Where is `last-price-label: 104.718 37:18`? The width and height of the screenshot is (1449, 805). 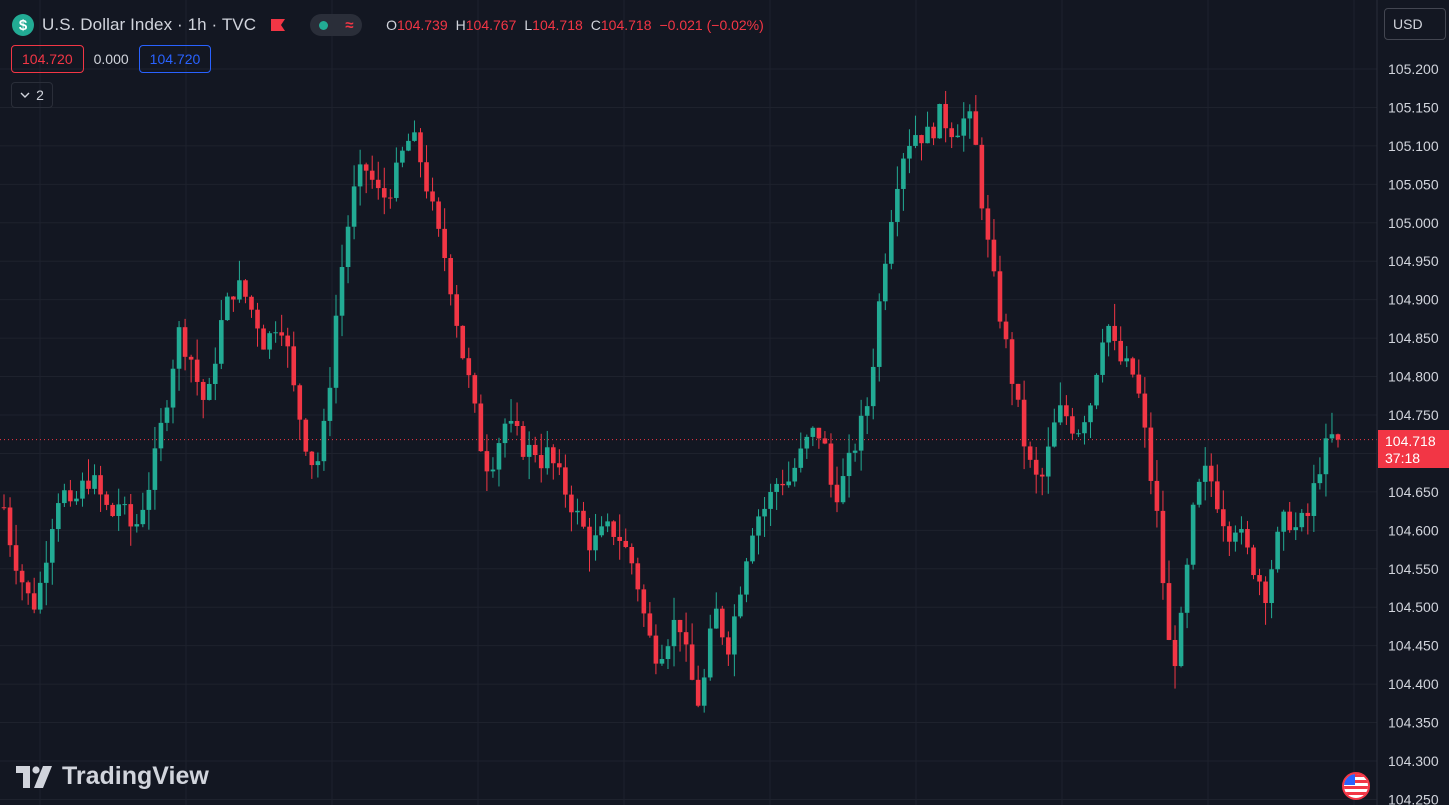
last-price-label: 104.718 37:18 is located at coordinates (1413, 449).